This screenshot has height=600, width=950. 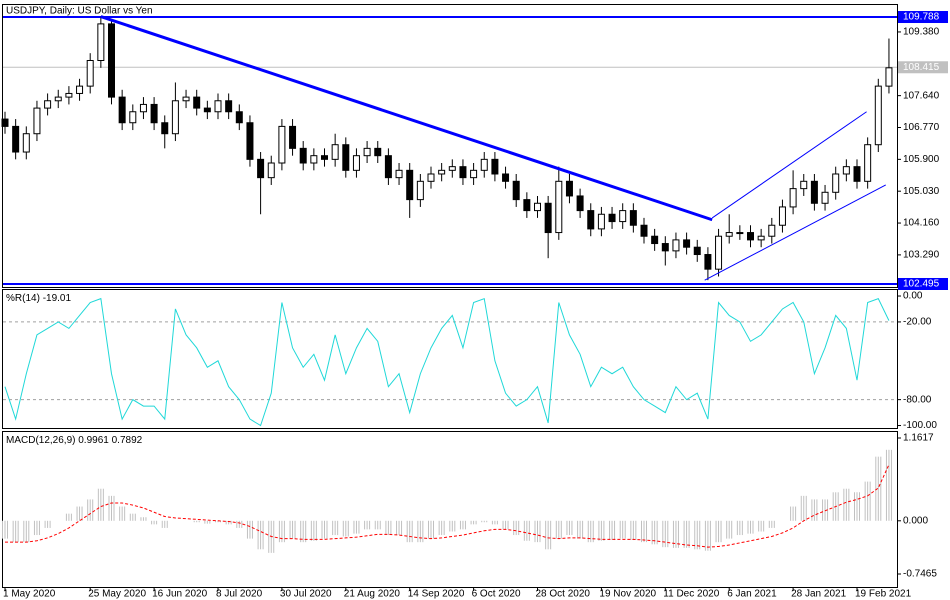 What do you see at coordinates (915, 520) in the screenshot?
I see `y-tick-label: 0.000` at bounding box center [915, 520].